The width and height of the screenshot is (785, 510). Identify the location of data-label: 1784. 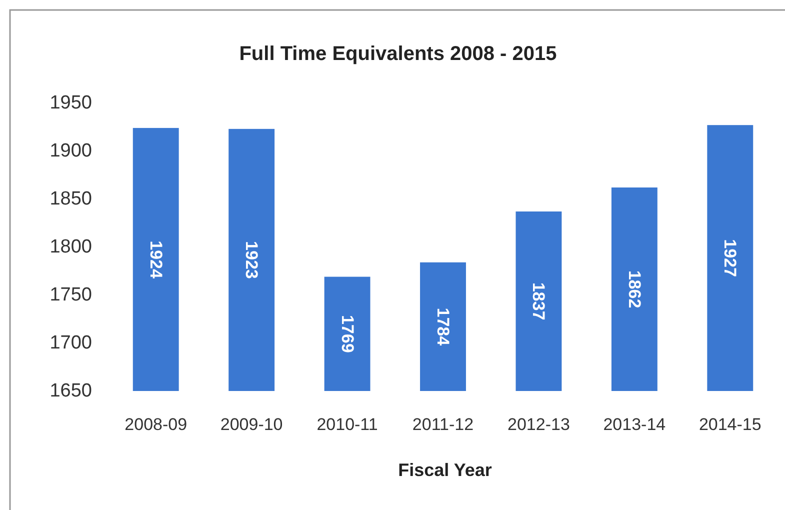
(443, 327).